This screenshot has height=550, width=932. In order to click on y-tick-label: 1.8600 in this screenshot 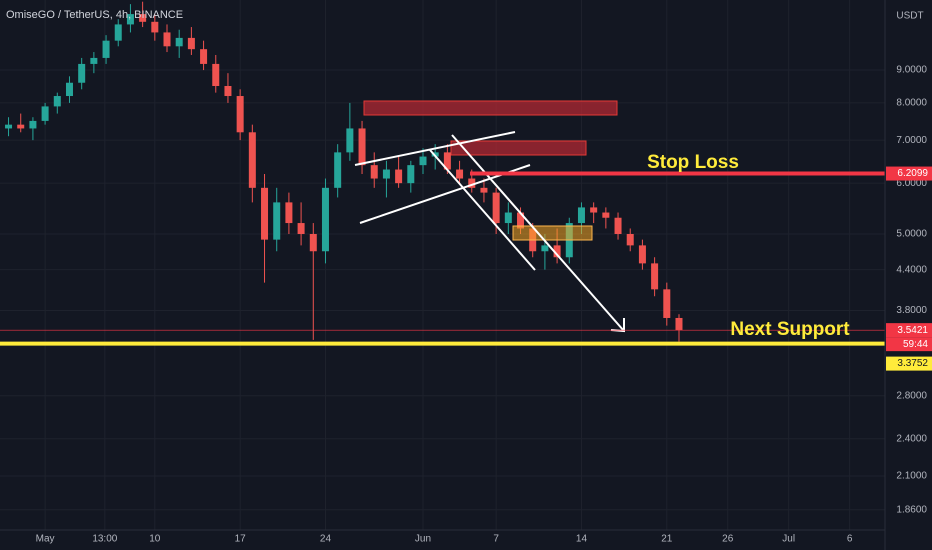, I will do `click(911, 509)`.